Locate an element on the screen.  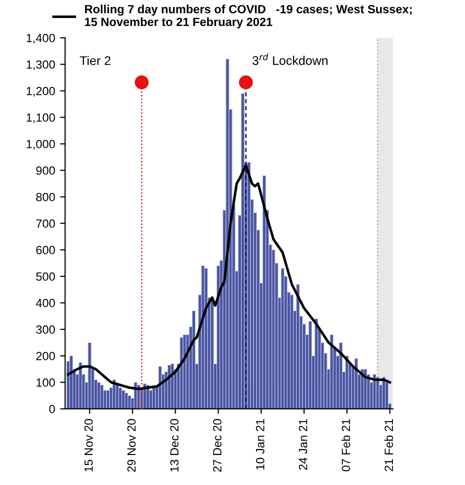
y-tick-label: 1,000 is located at coordinates (40, 145).